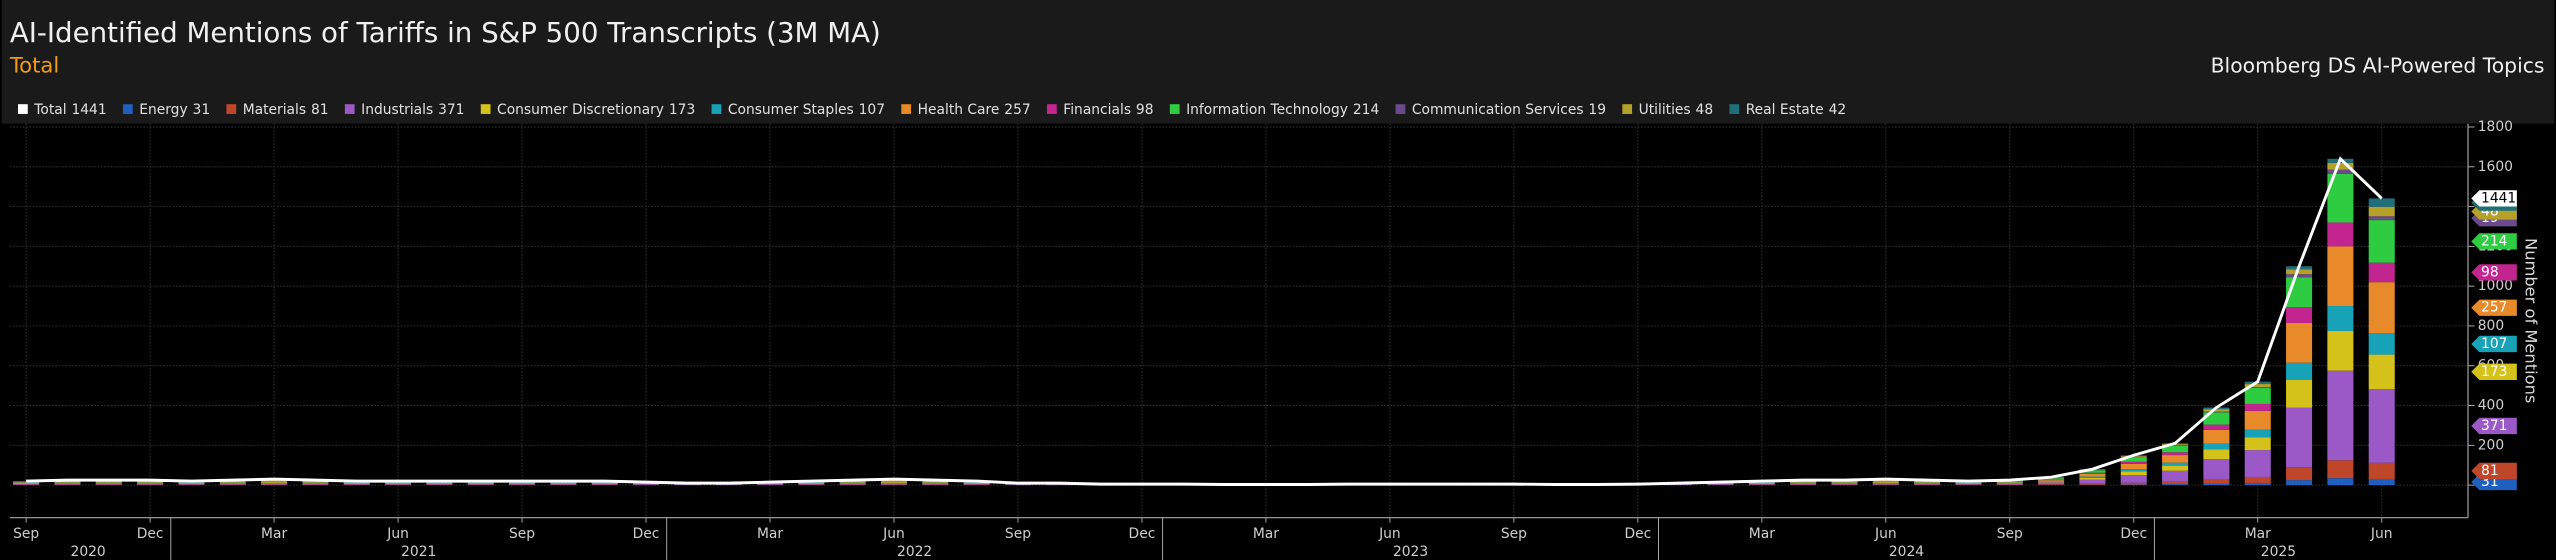  What do you see at coordinates (2494, 426) in the screenshot?
I see `value-tag-label: 371` at bounding box center [2494, 426].